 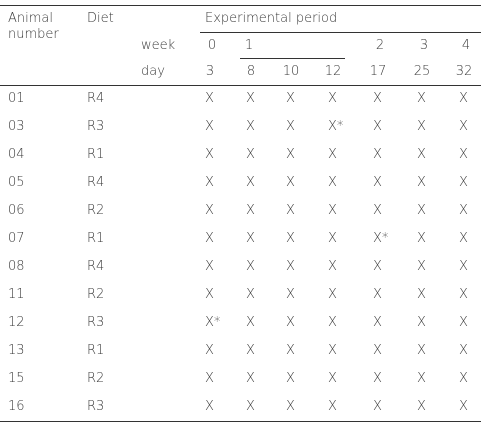 What do you see at coordinates (16, 126) in the screenshot?
I see `animal-number: 03` at bounding box center [16, 126].